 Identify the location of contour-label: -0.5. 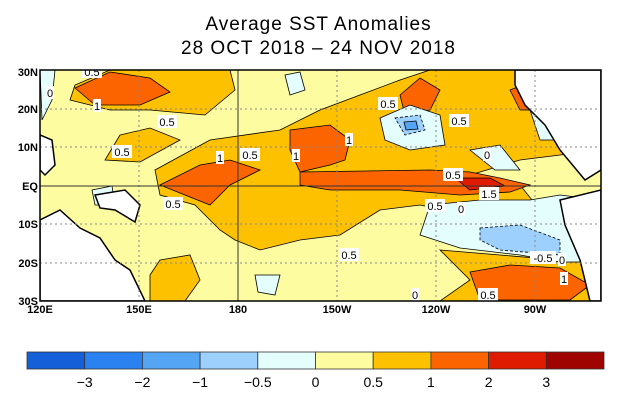
(543, 259).